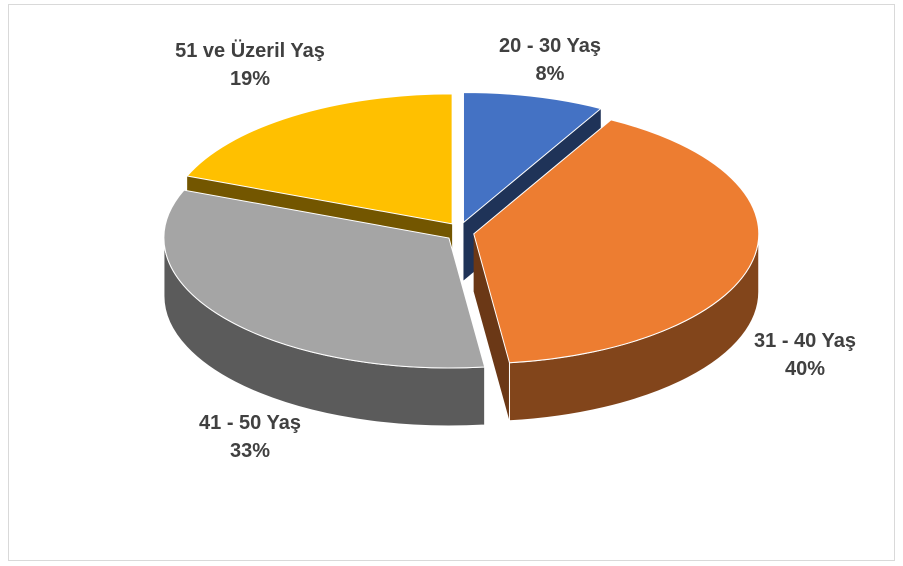  Describe the element at coordinates (250, 51) in the screenshot. I see `category-label: 51 ve Üzeril Yaş` at that location.